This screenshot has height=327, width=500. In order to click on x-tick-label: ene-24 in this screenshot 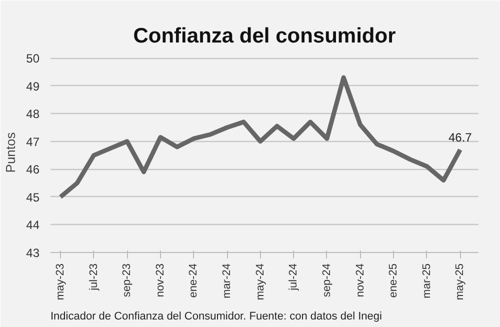, I will do `click(194, 280)`.